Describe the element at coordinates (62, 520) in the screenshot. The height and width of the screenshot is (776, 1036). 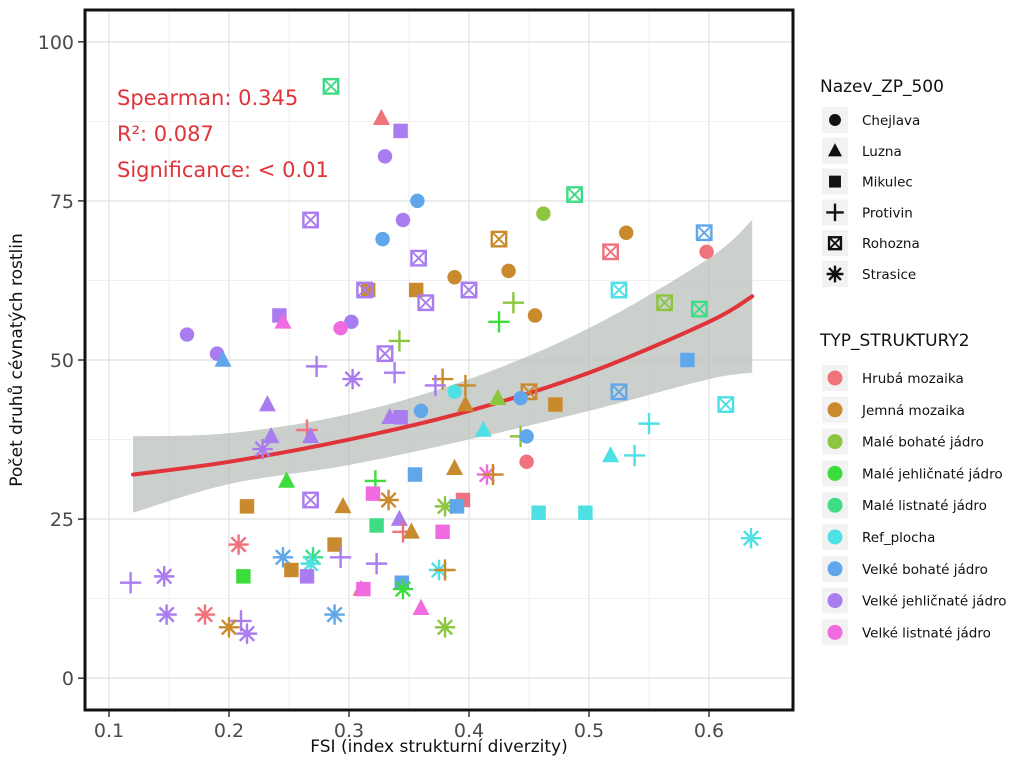
I see `y-tick-label: 25` at that location.